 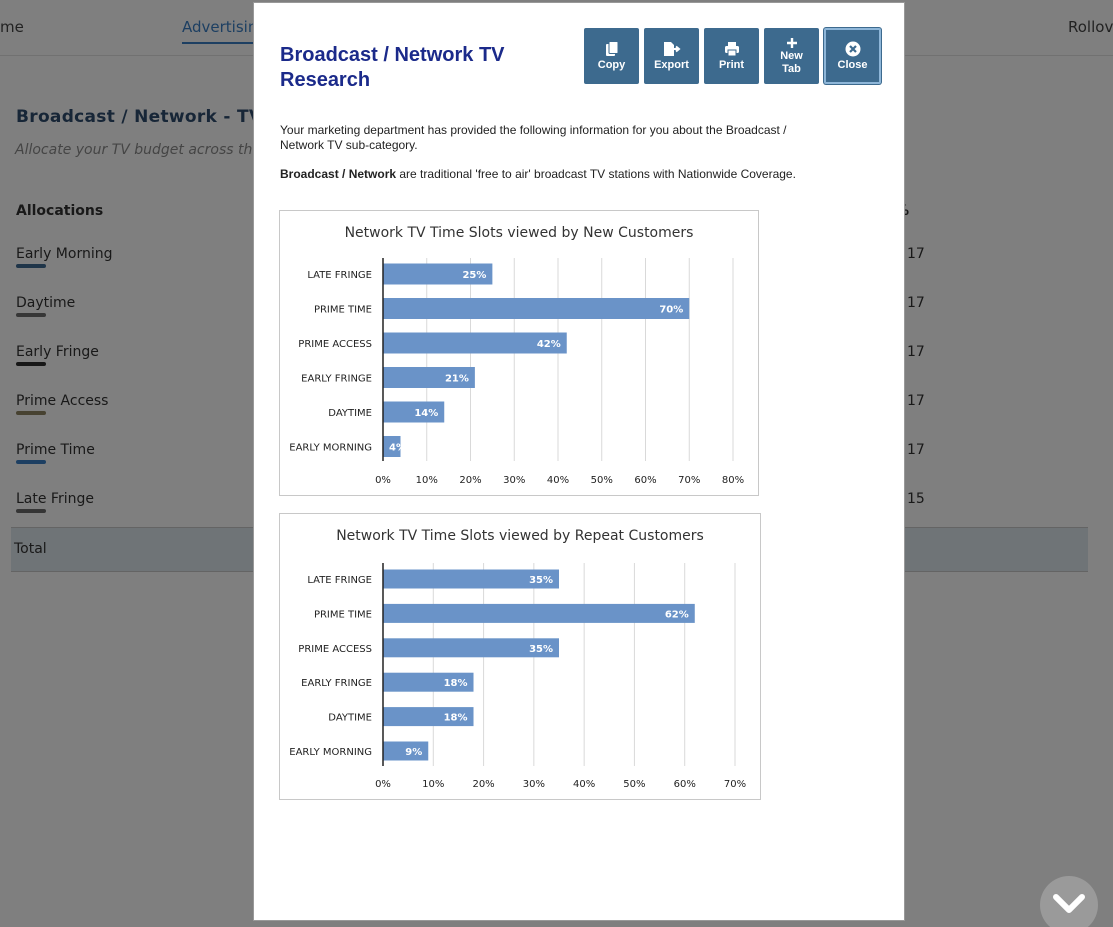 I want to click on plus-icon, so click(x=792, y=43).